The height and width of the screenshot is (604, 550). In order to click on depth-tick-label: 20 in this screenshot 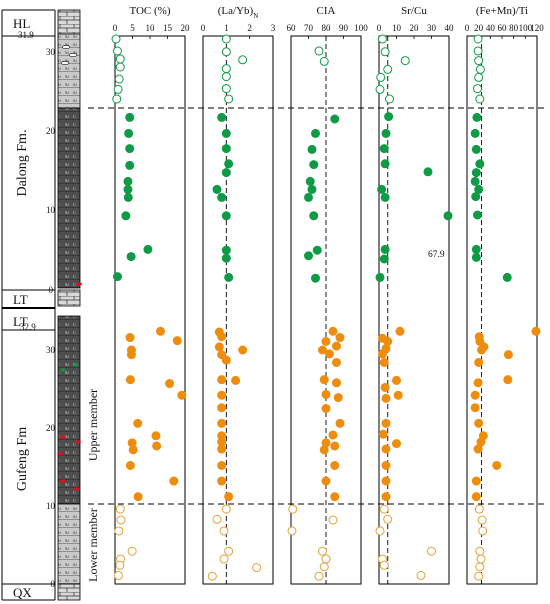, I will do `click(51, 428)`.